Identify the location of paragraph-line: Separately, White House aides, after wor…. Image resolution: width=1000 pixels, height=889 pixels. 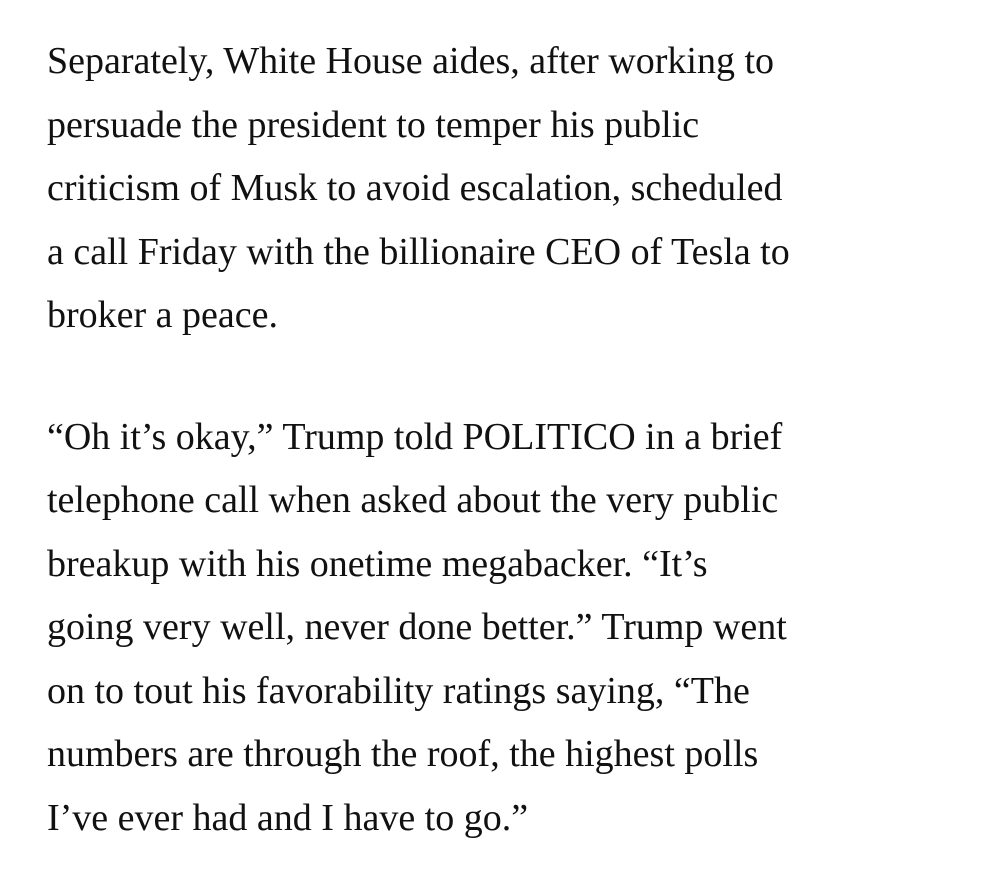
(411, 61).